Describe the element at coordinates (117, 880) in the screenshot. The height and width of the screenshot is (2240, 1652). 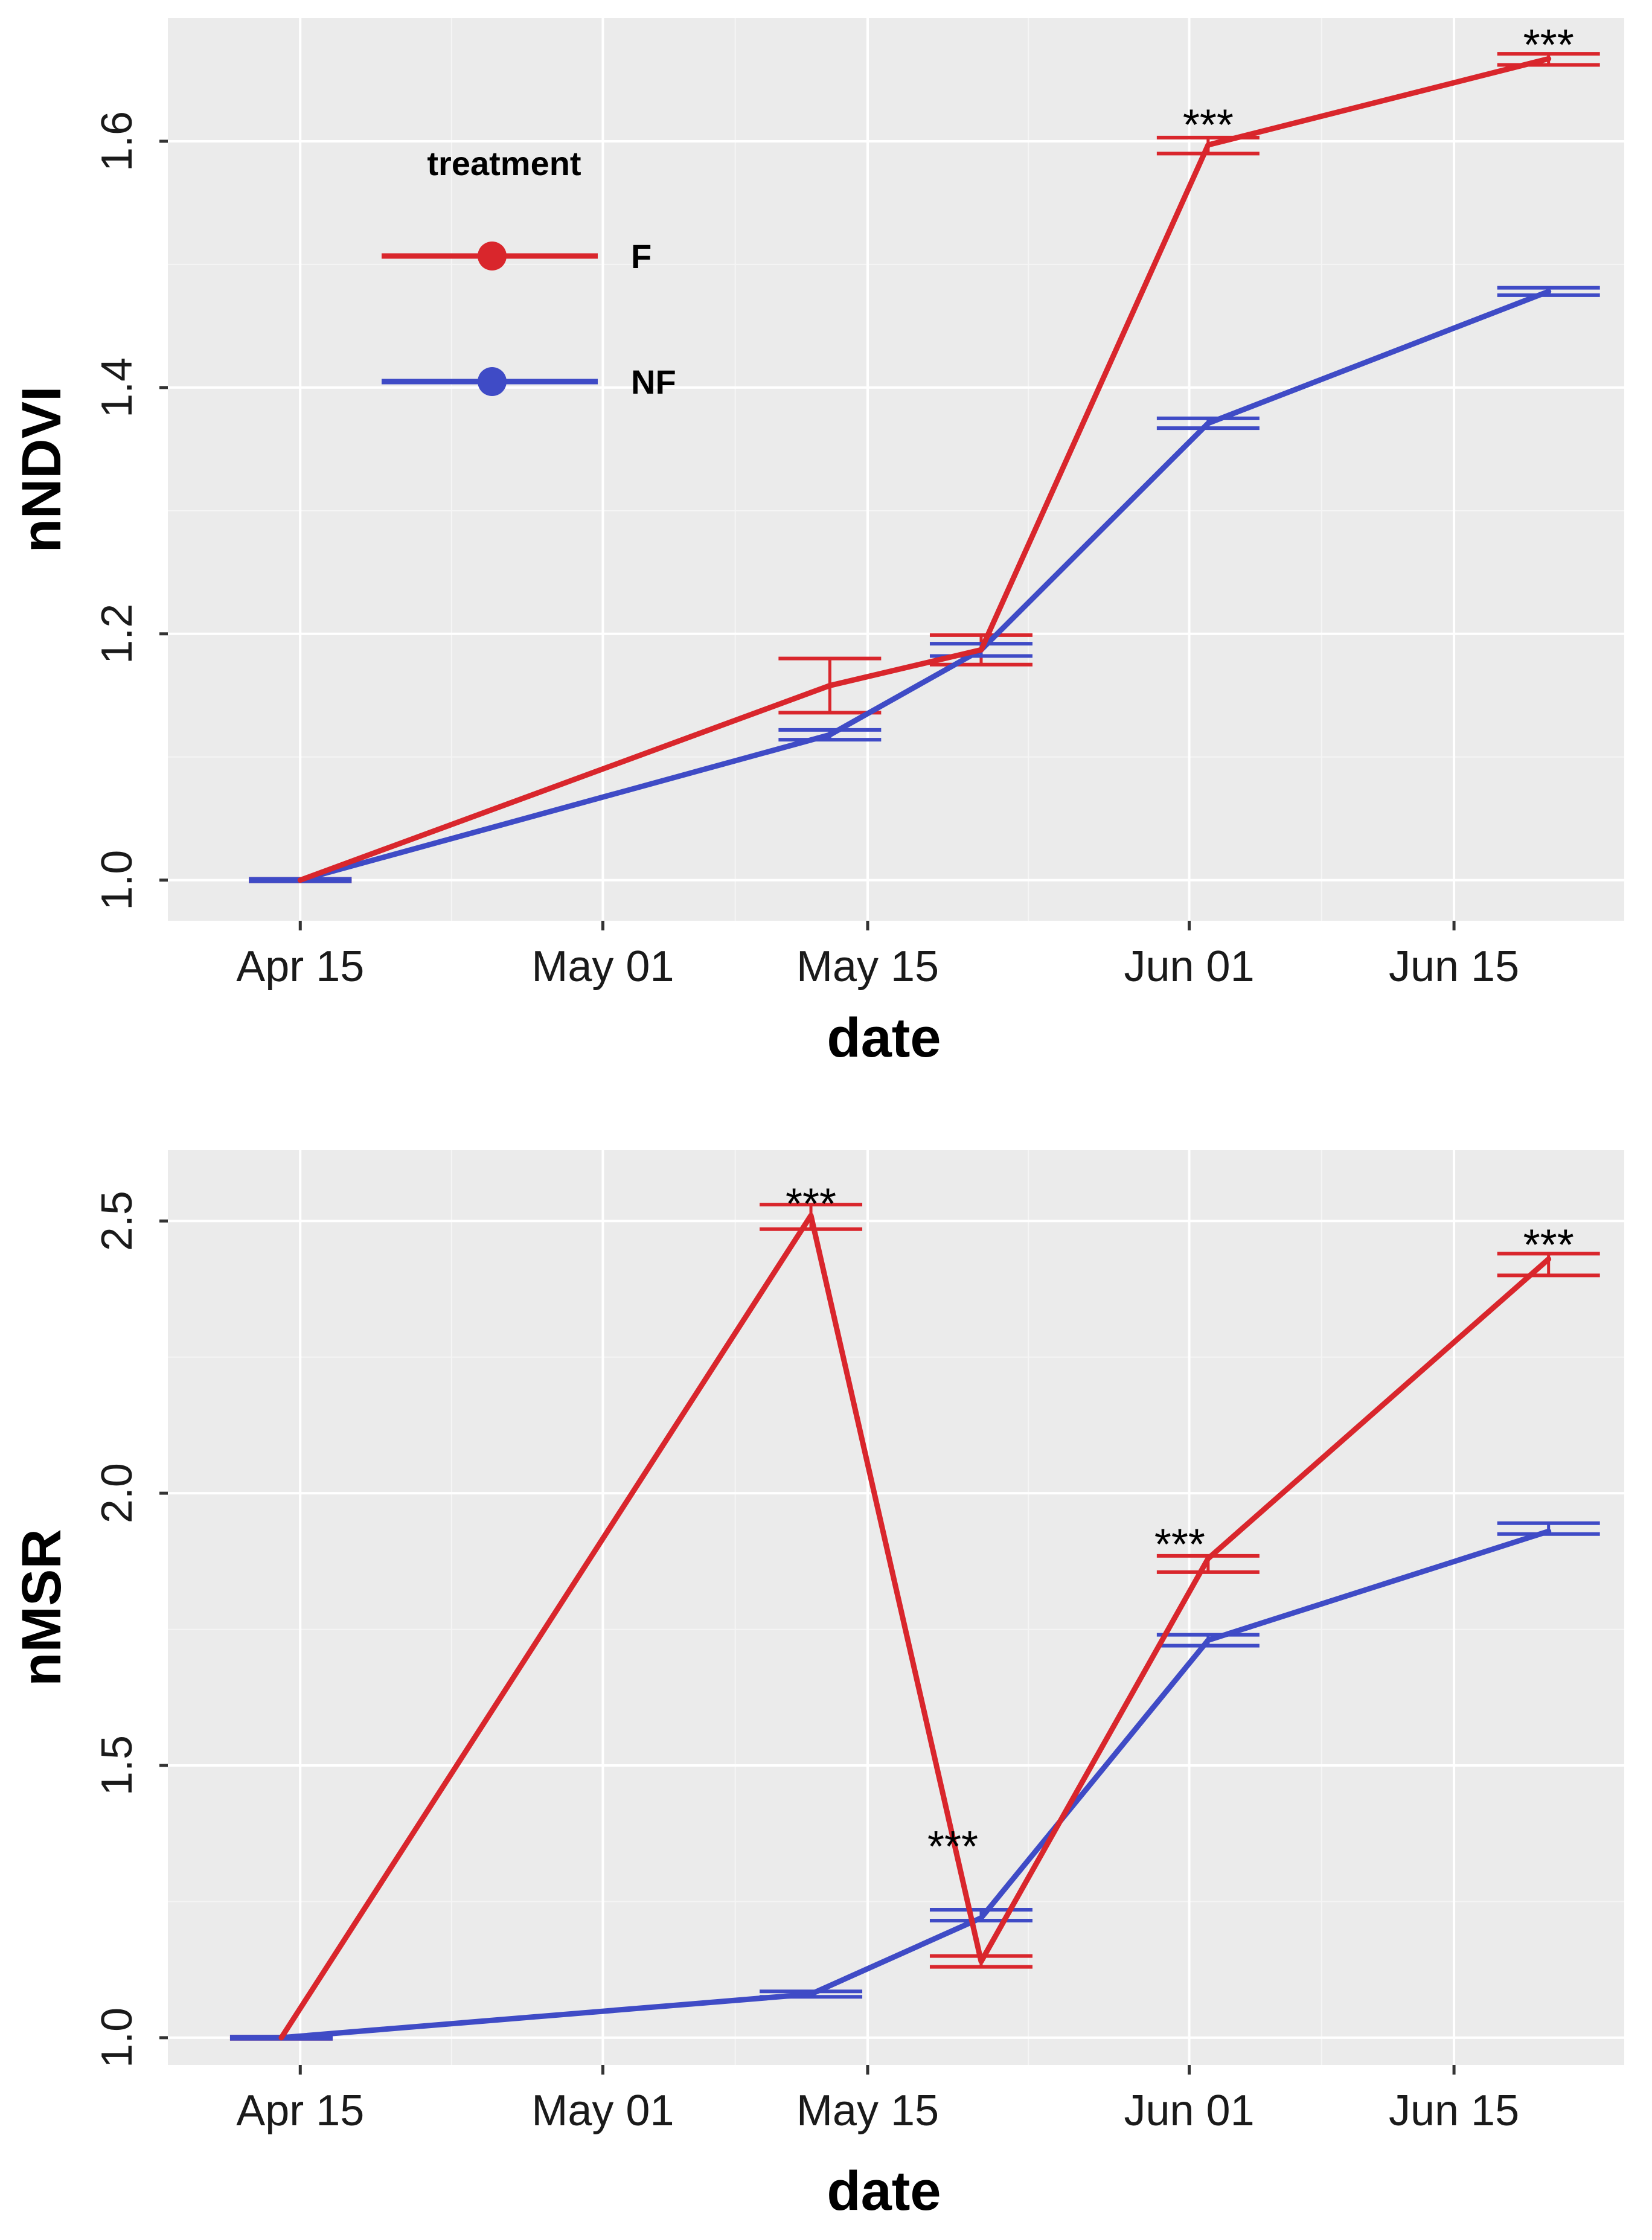
I see `chart1-y-tick-label: 1.0` at that location.